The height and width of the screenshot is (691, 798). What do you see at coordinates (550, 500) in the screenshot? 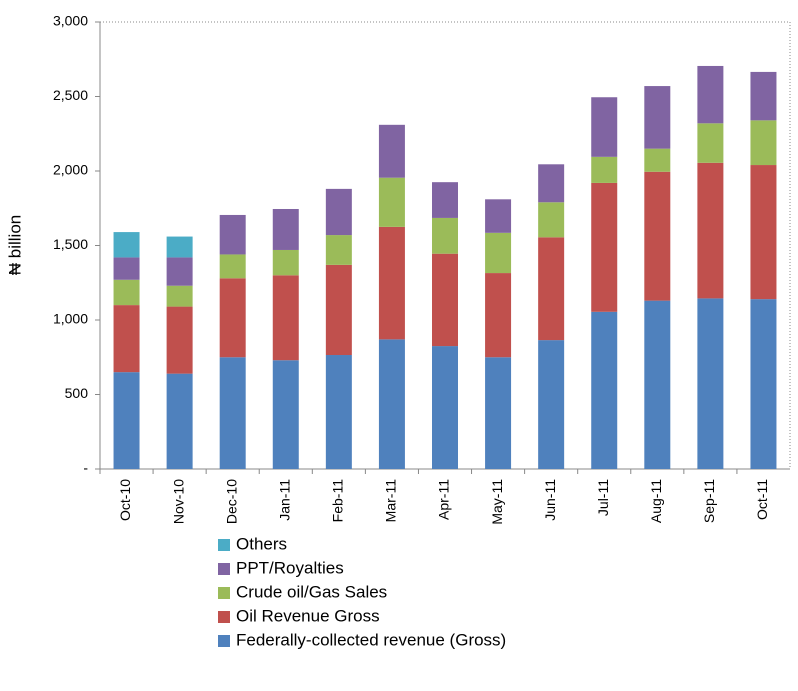
I see `x-tick-label: Jun-11` at bounding box center [550, 500].